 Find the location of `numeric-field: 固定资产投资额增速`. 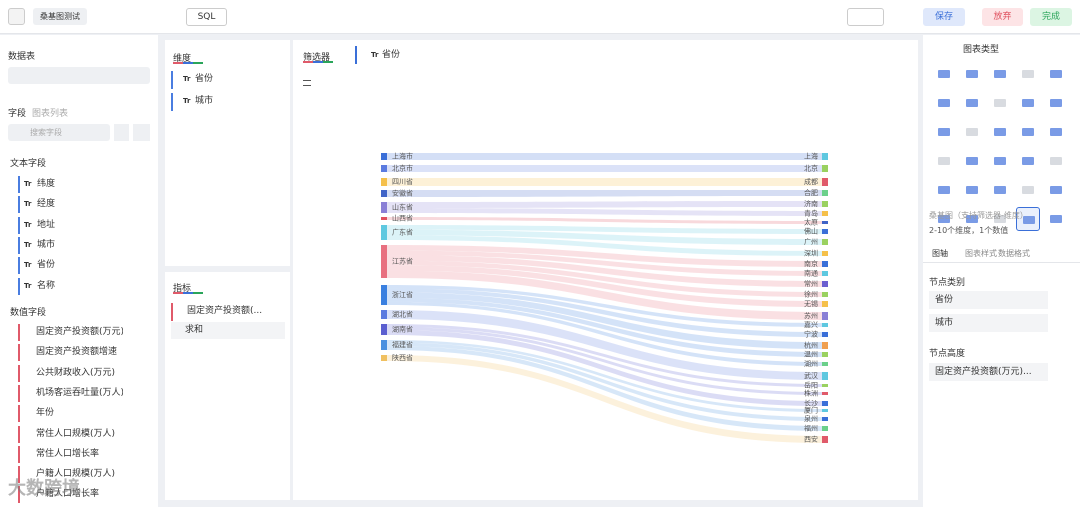

numeric-field: 固定资产投资额增速 is located at coordinates (70, 353).